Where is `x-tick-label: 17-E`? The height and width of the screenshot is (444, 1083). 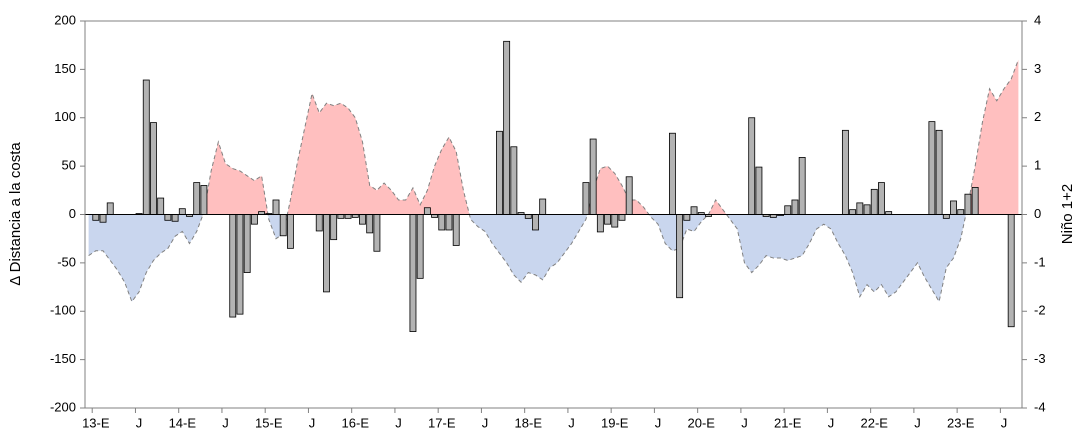
x-tick-label: 17-E is located at coordinates (442, 422).